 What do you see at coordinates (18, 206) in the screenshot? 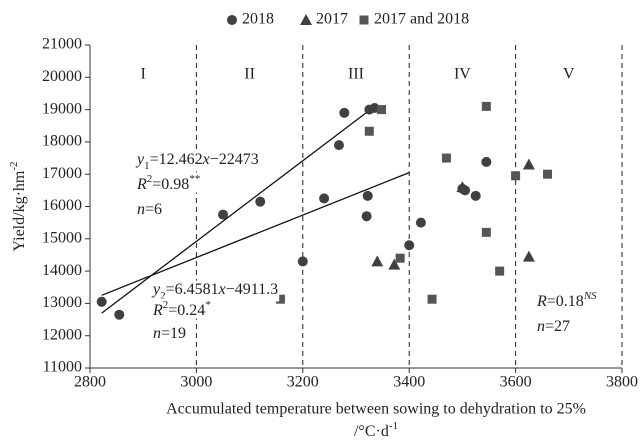
I see `y-axis-label: Yield/kg·hm-2` at bounding box center [18, 206].